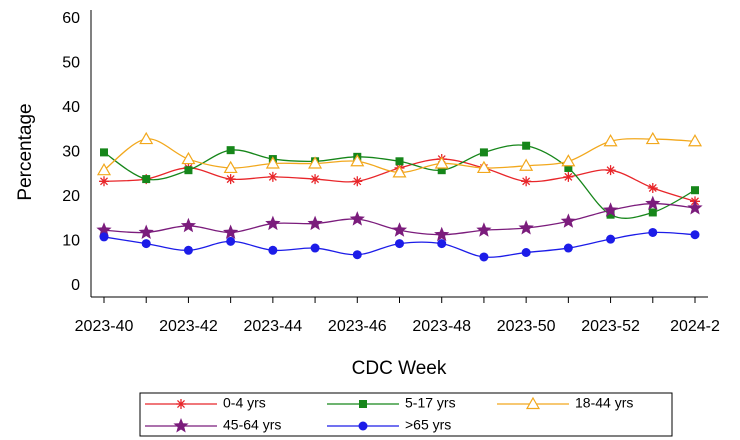 This screenshot has width=740, height=440. Describe the element at coordinates (188, 326) in the screenshot. I see `x-tick-label: 2023-42` at that location.